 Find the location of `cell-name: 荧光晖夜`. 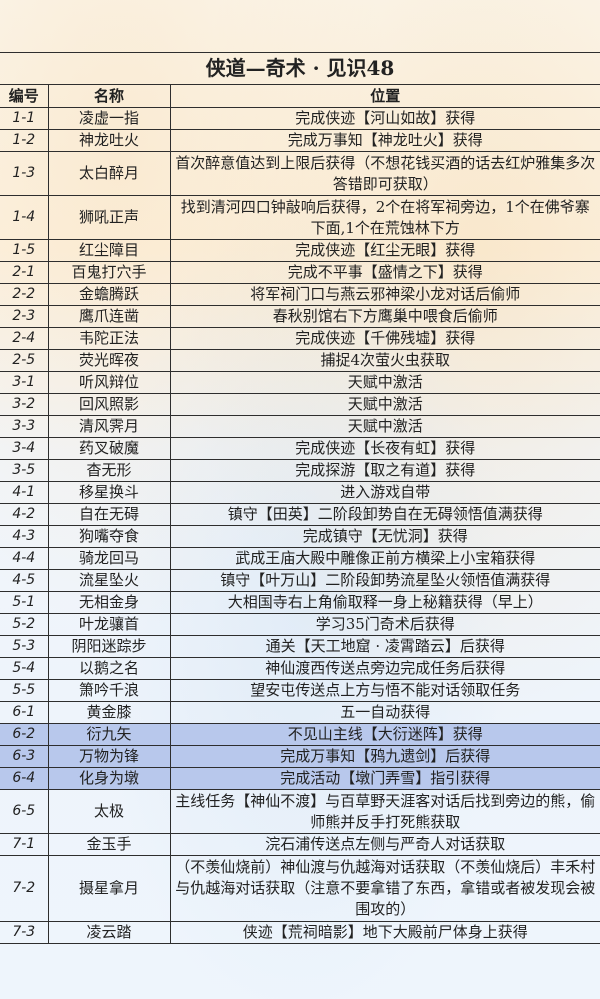

cell-name: 荧光晖夜 is located at coordinates (109, 360).